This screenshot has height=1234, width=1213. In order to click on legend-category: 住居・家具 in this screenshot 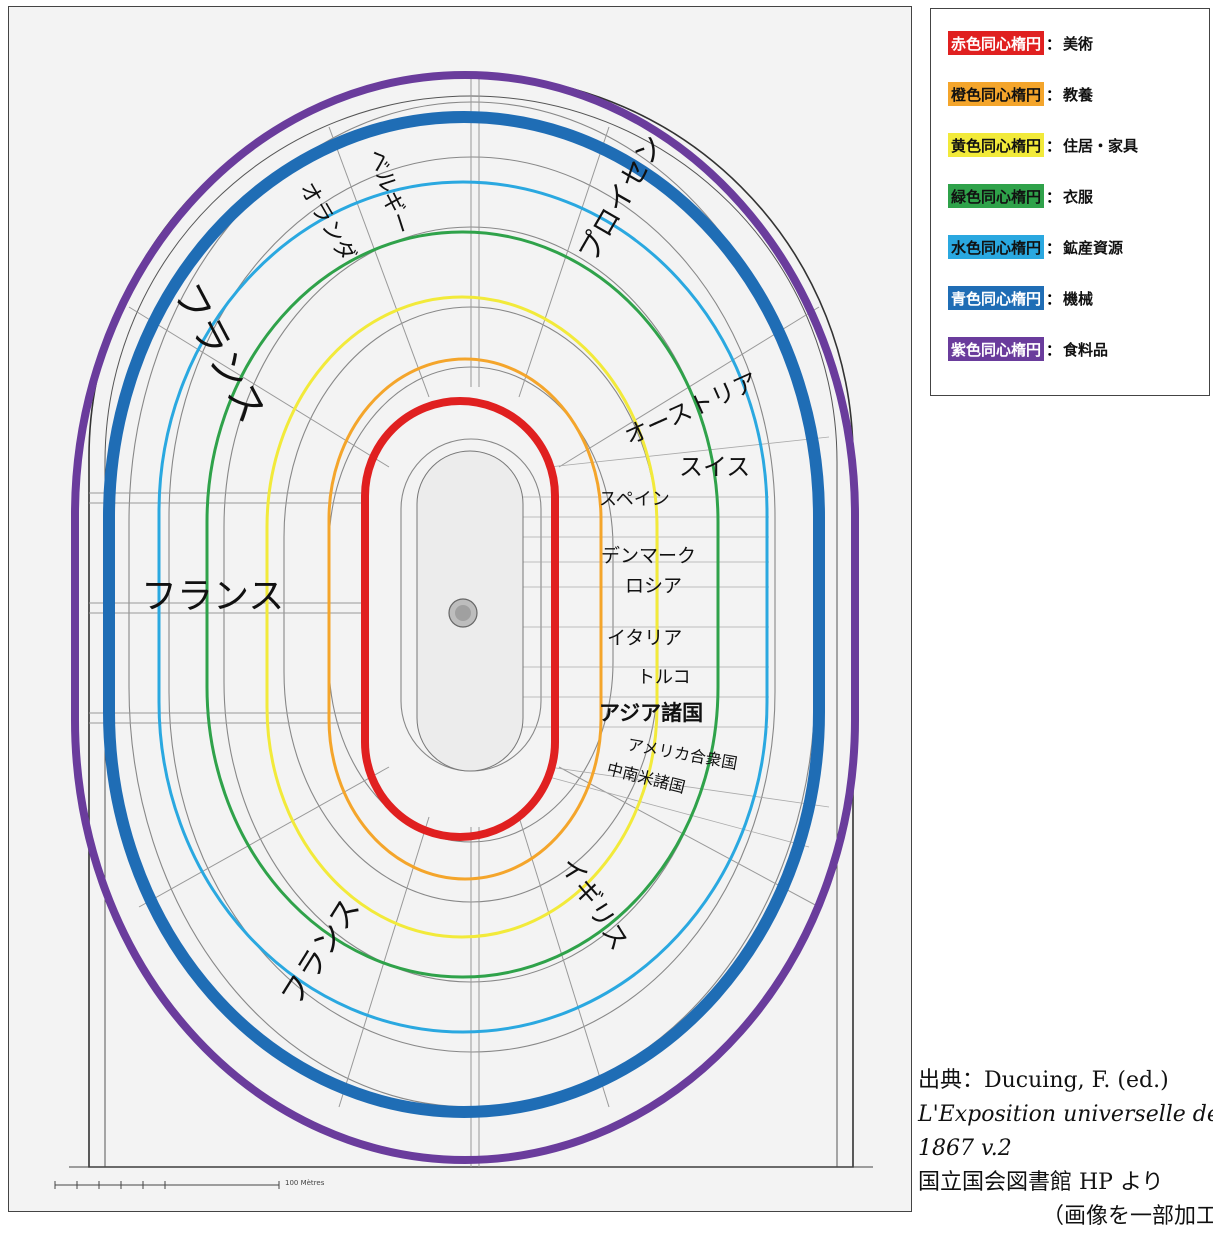, I will do `click(1101, 145)`.